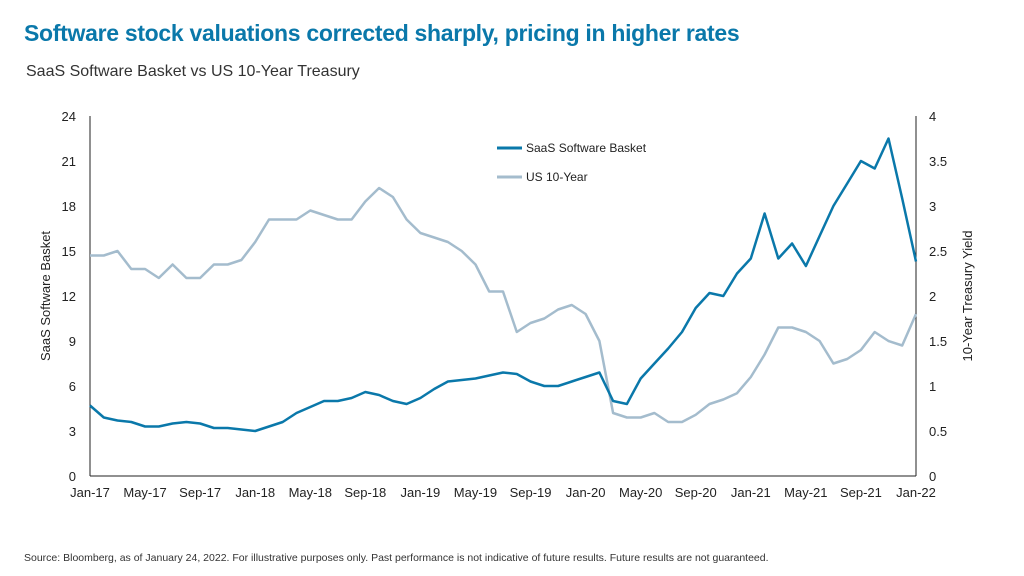  Describe the element at coordinates (69, 161) in the screenshot. I see `y-tick-label: 21` at that location.